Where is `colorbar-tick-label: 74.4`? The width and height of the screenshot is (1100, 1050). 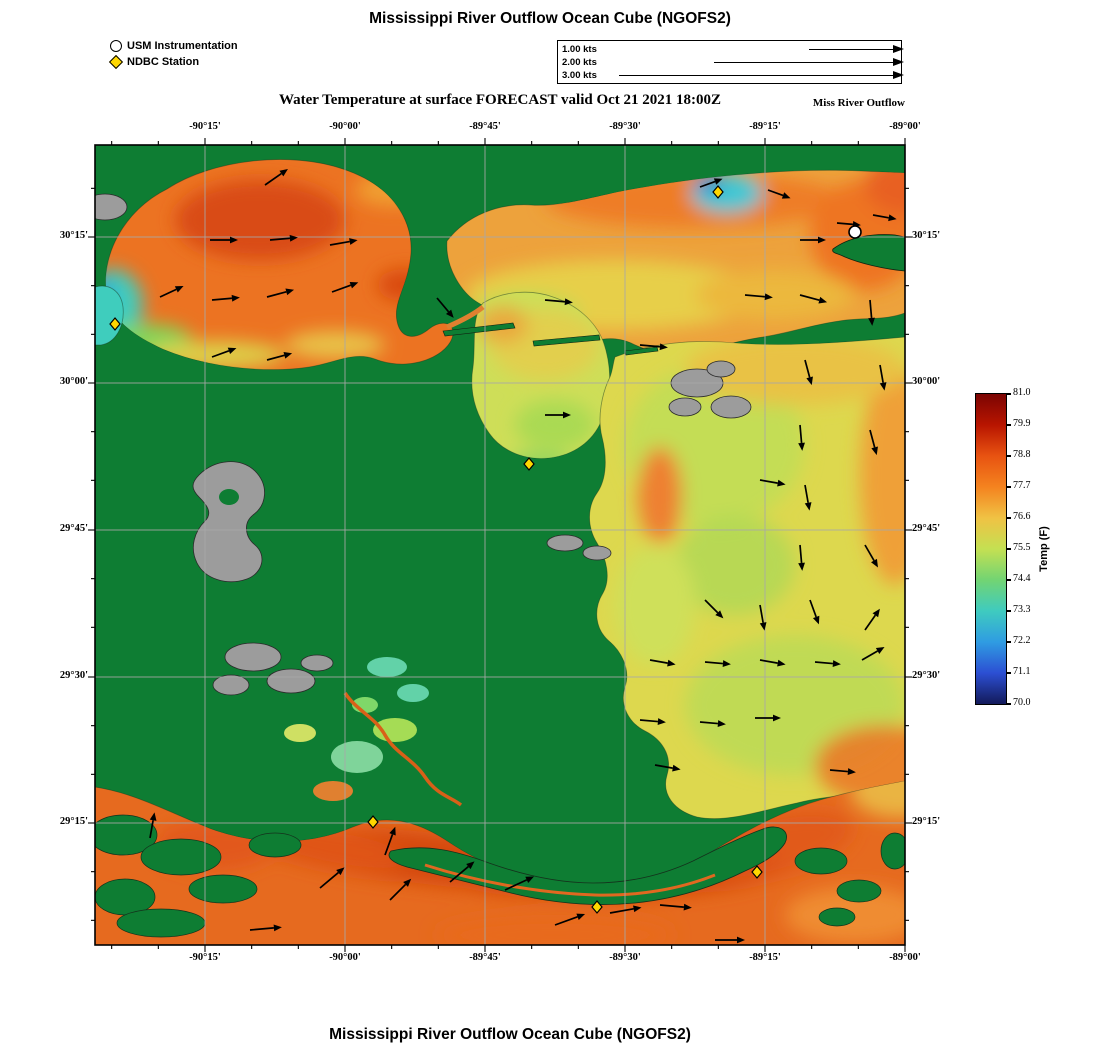 colorbar-tick-label: 74.4 is located at coordinates (1022, 578).